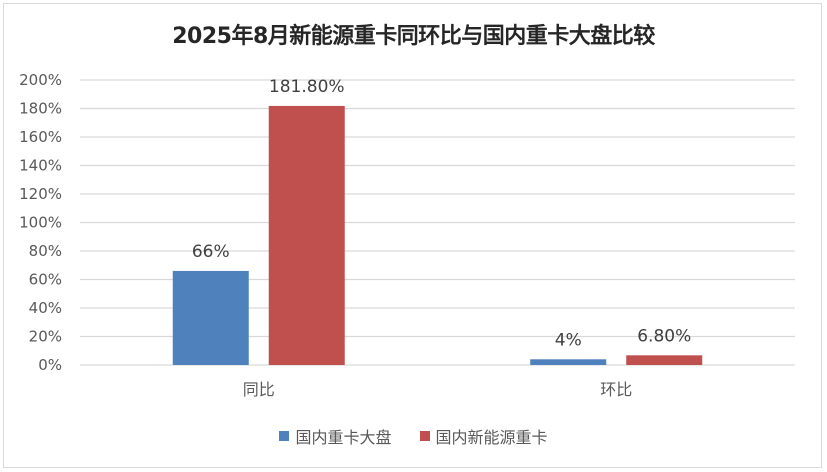 The height and width of the screenshot is (472, 827). Describe the element at coordinates (50, 365) in the screenshot. I see `y-tick-label: 0%` at that location.